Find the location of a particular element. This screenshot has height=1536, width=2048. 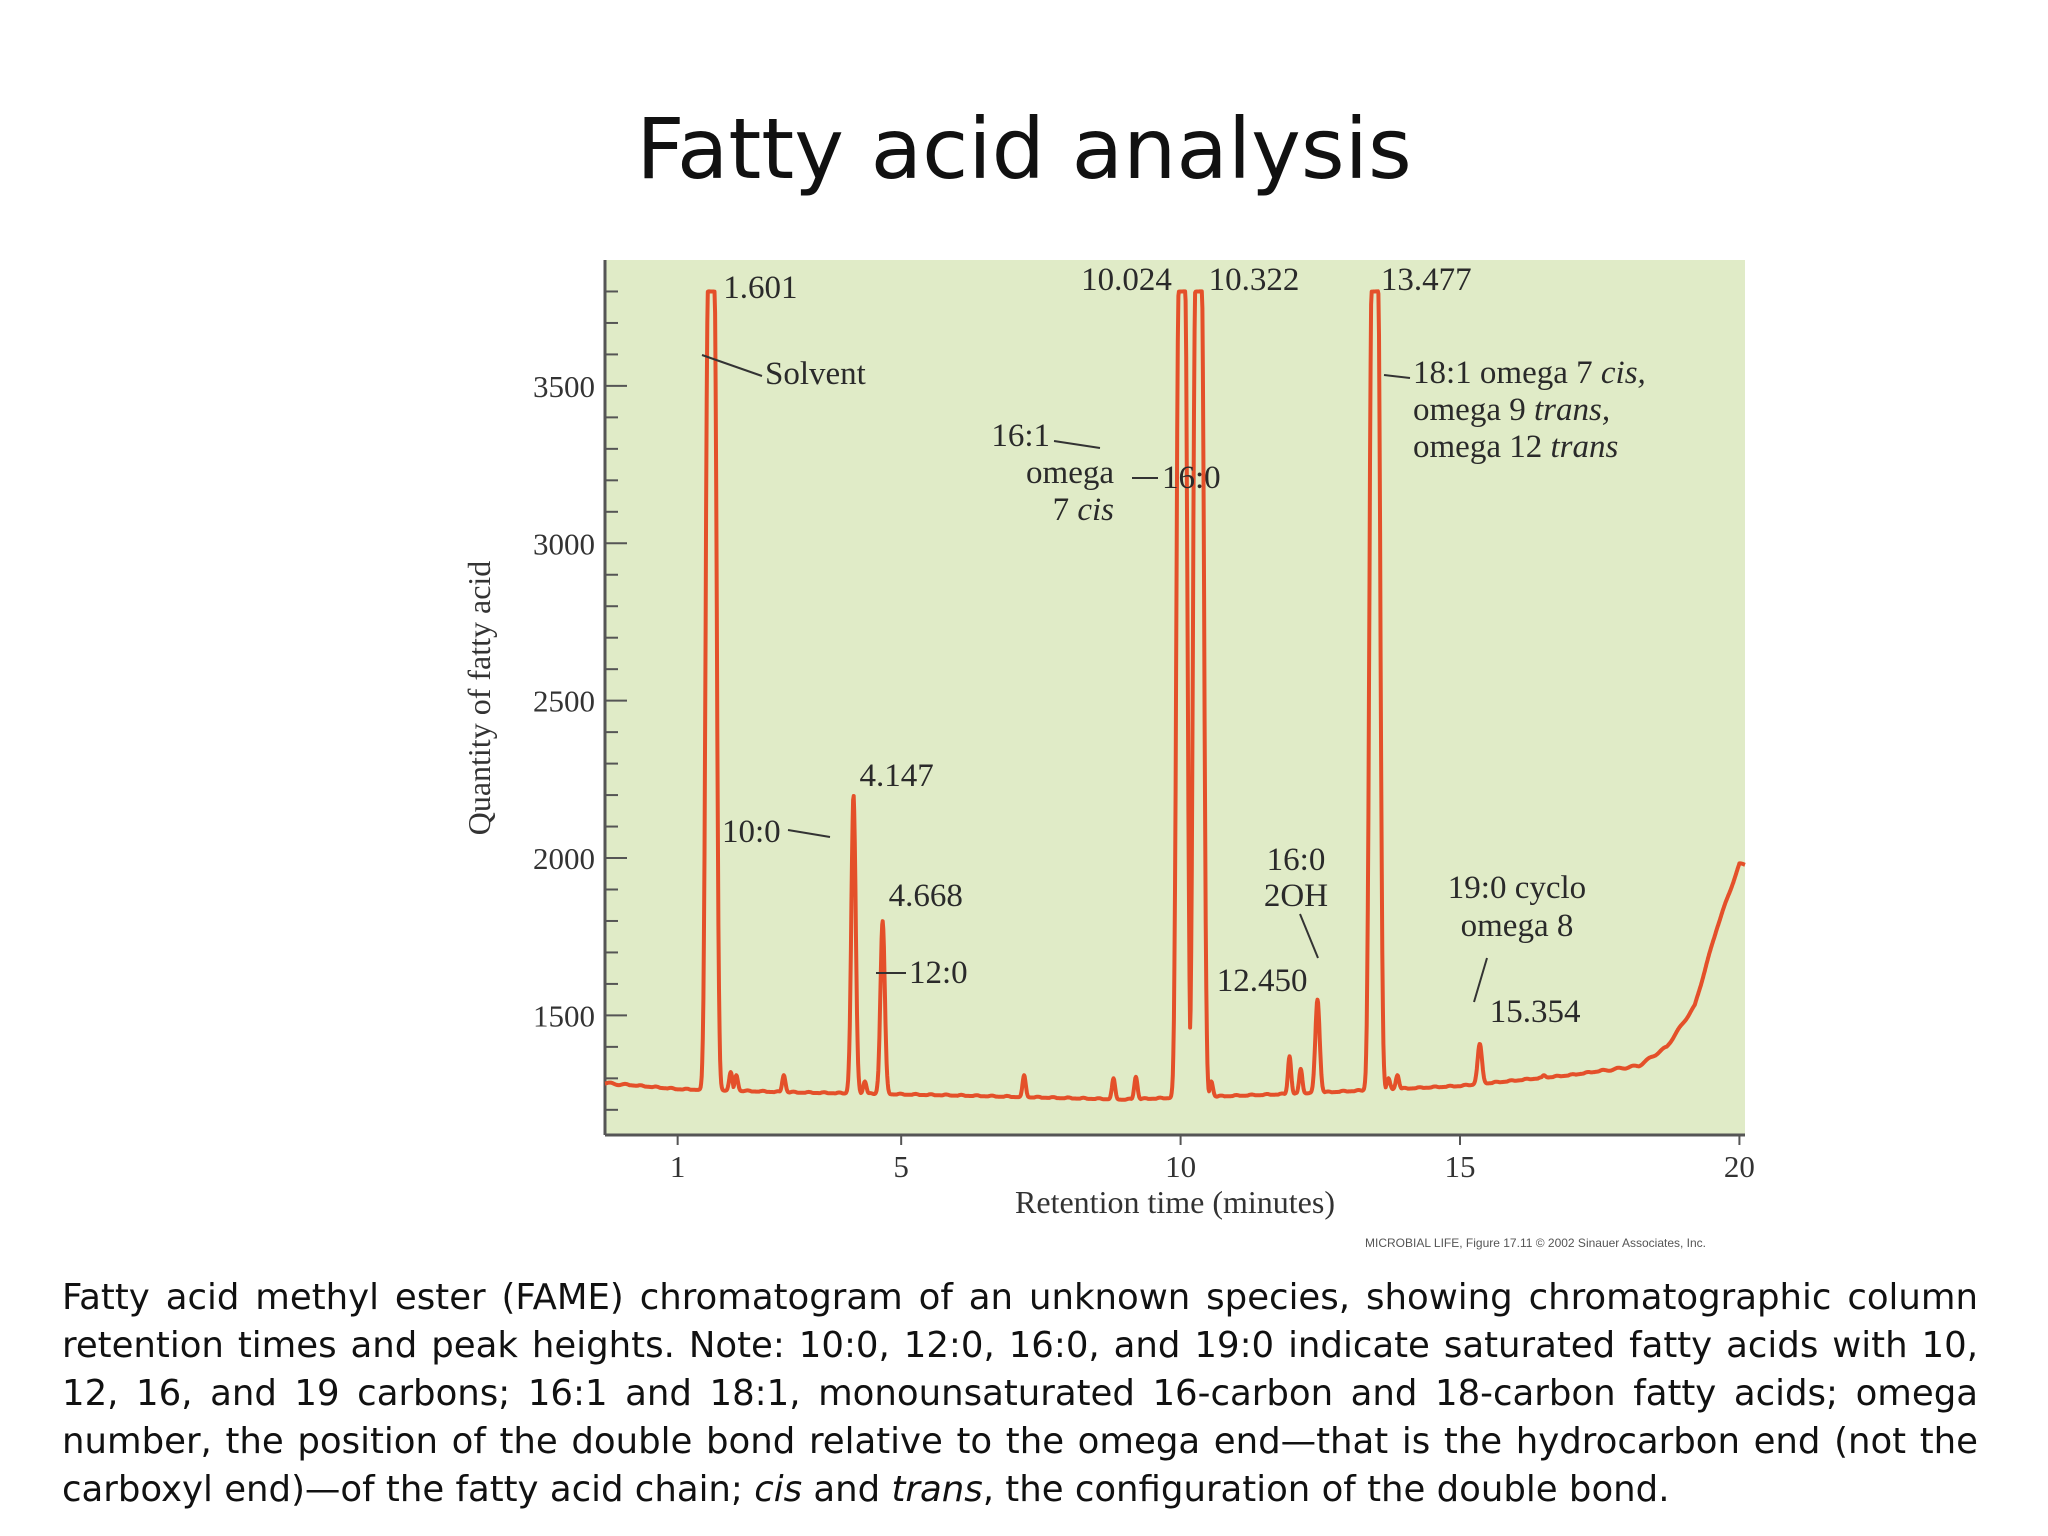

annotation-18-1-d: trans, is located at coordinates (1572, 410).